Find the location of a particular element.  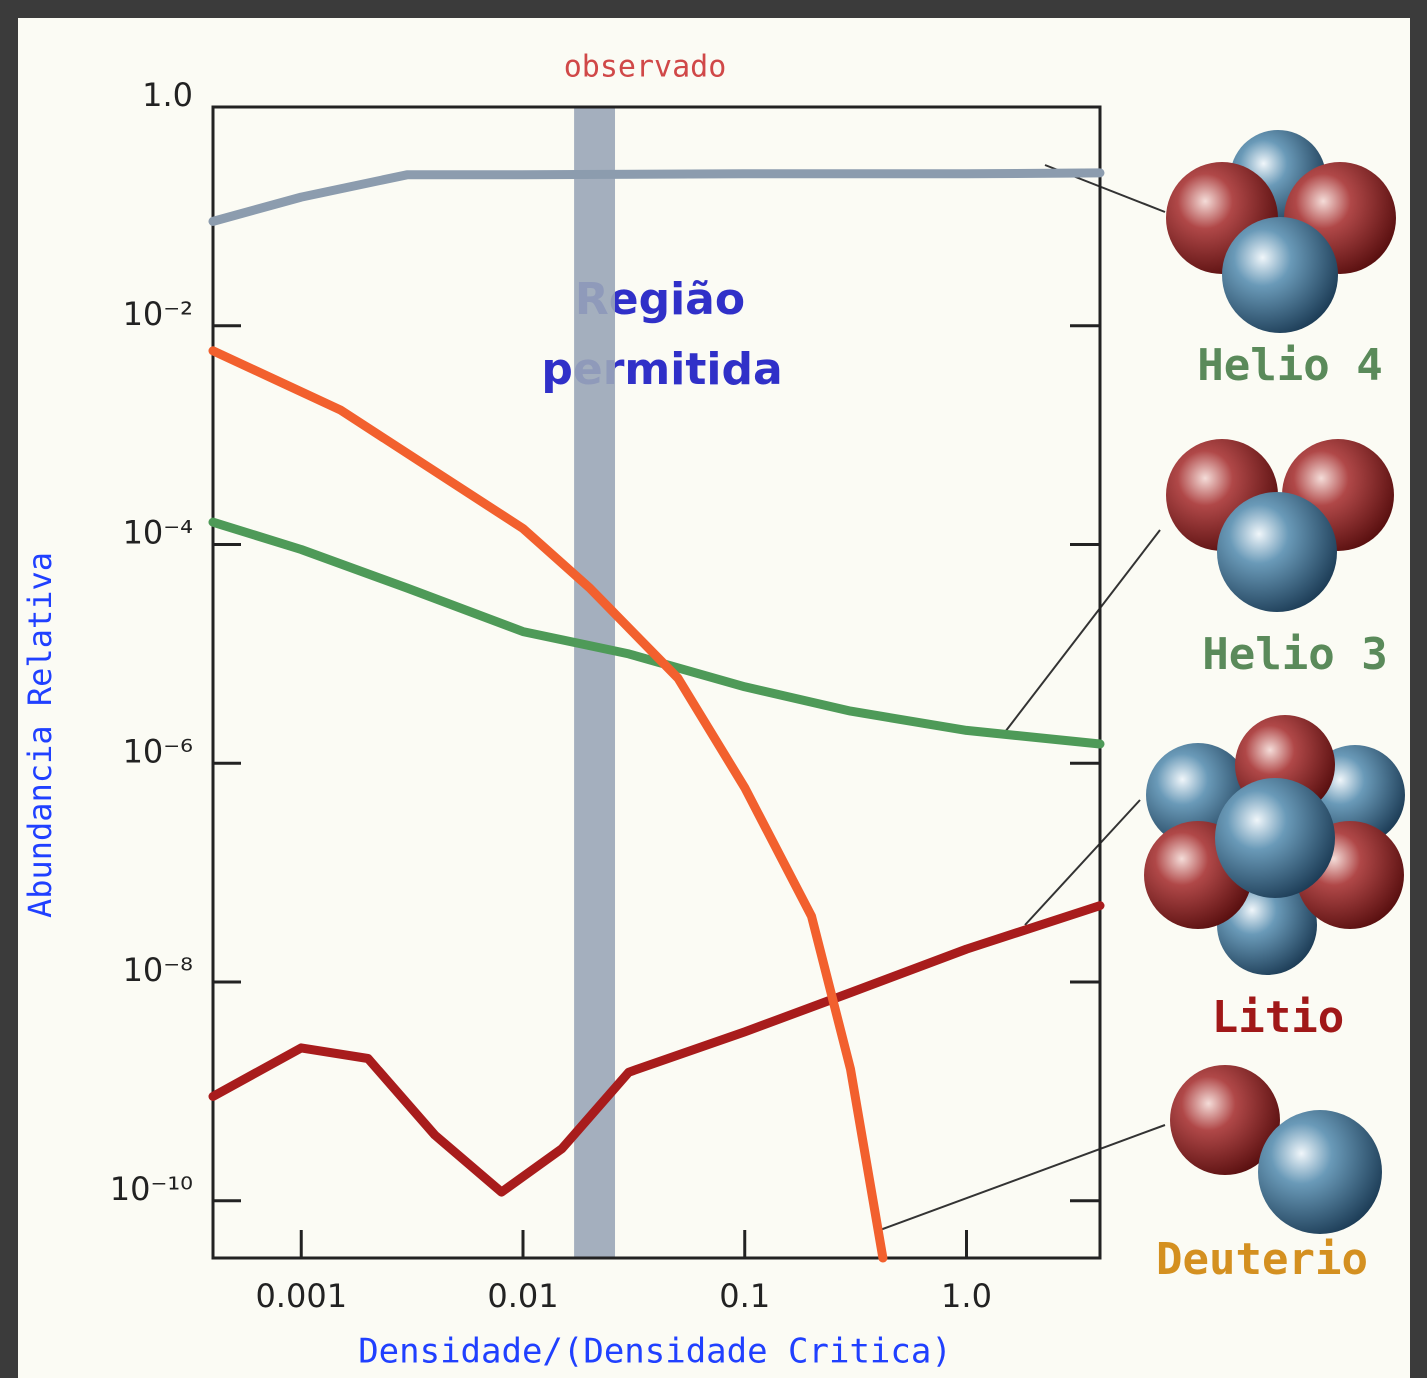

x-tick-label: 1.0 is located at coordinates (966, 1296).